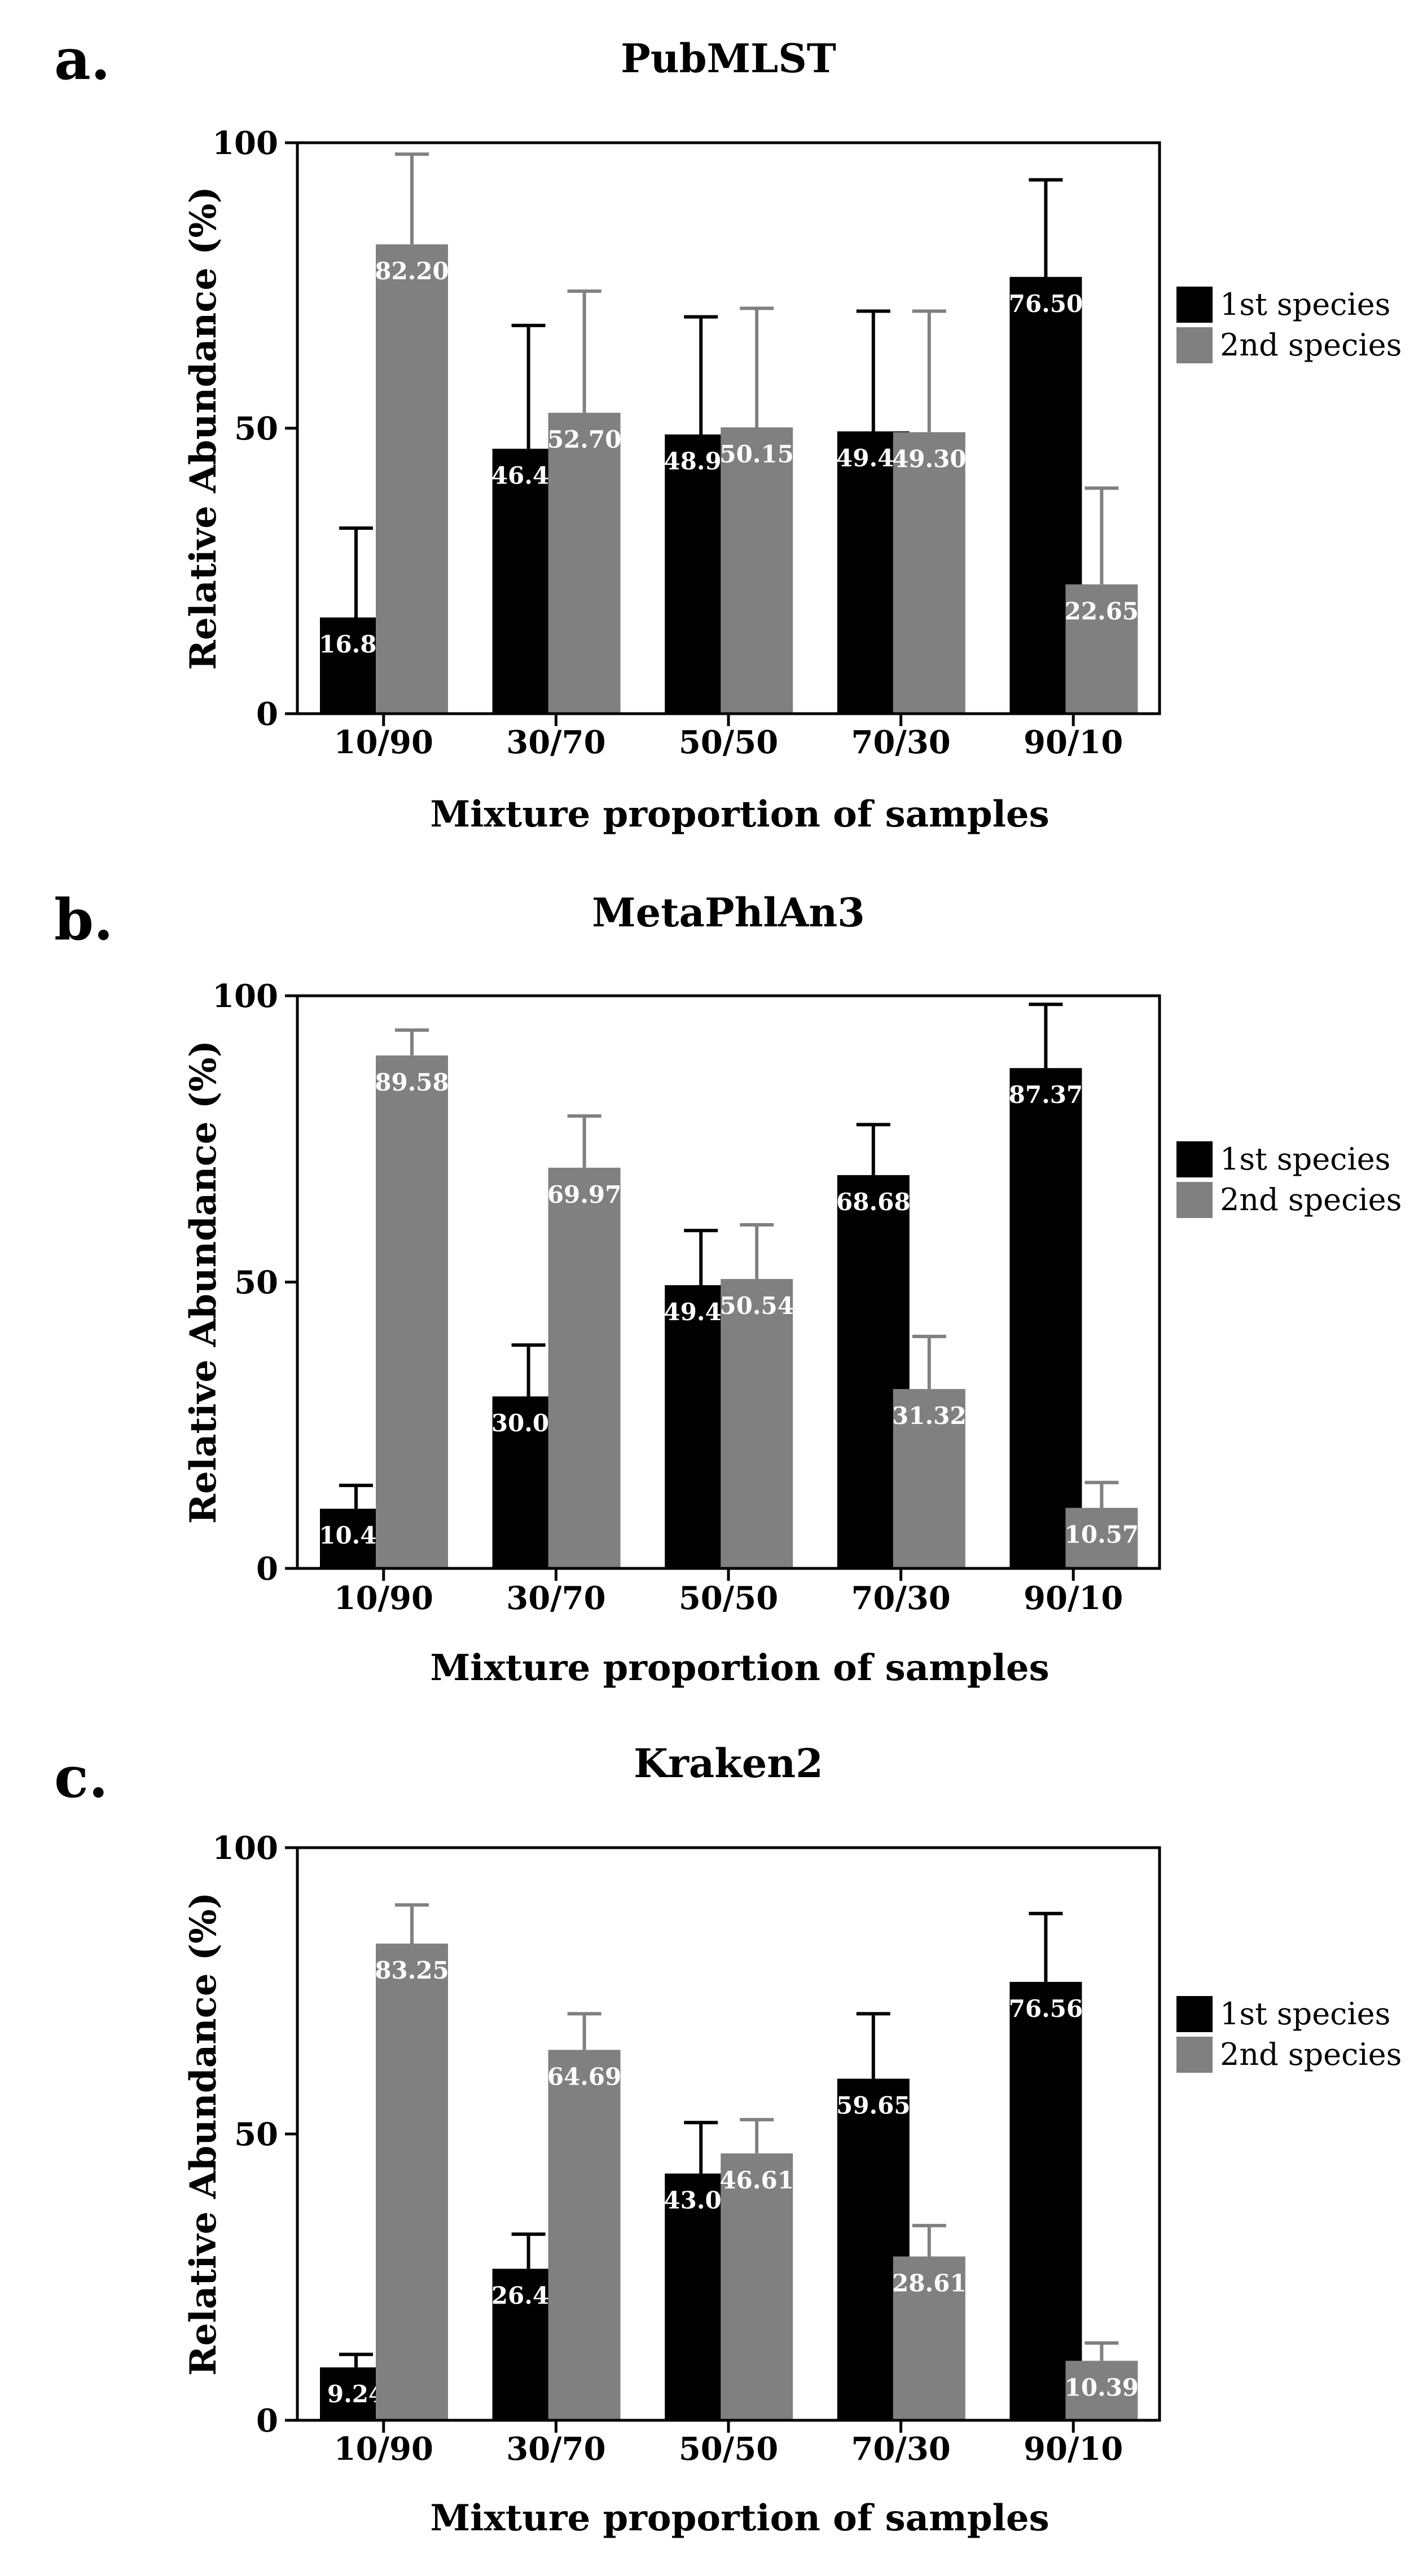 This screenshot has width=1427, height=2576. I want to click on panel-label: b., so click(83, 919).